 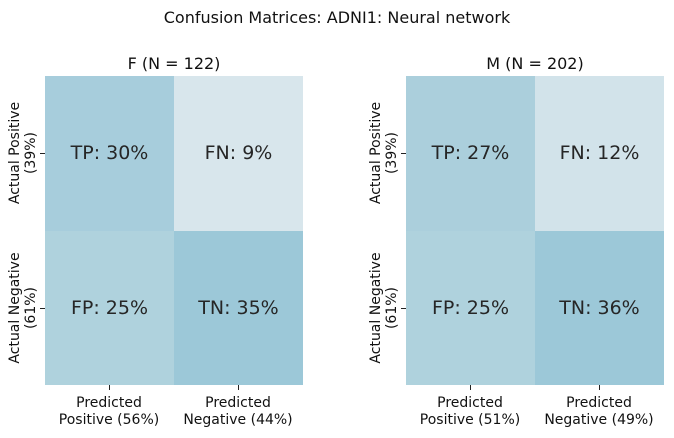 I want to click on cell-fn: FN: 12%, so click(x=599, y=153).